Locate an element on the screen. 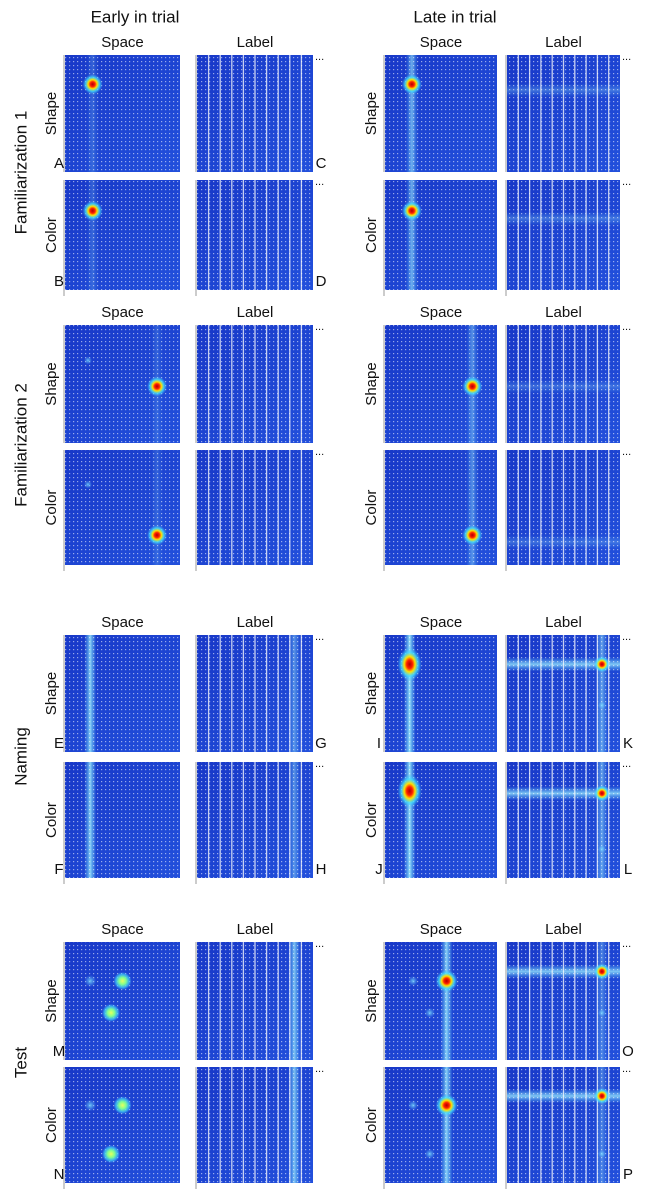  panel-letter: C is located at coordinates (321, 163).